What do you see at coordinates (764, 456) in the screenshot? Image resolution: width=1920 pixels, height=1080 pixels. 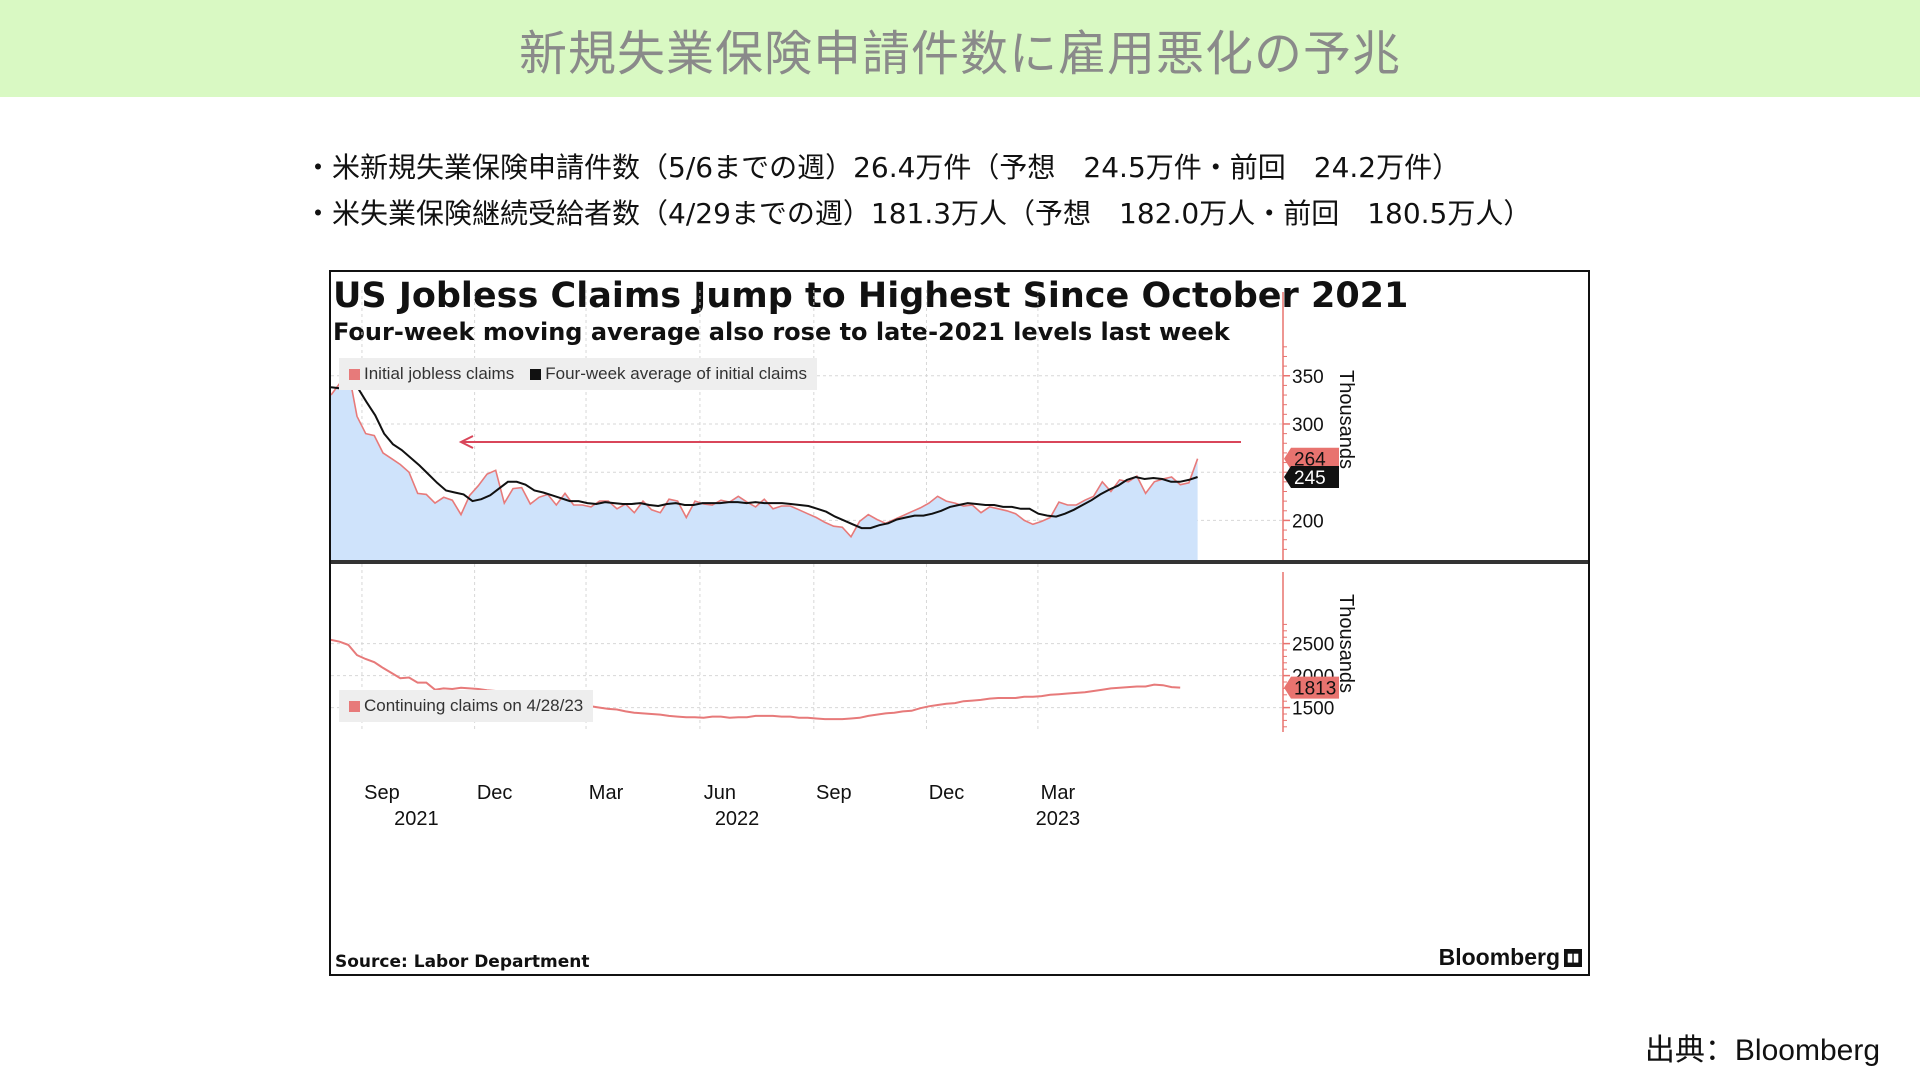 I see `four-week-average-line` at bounding box center [764, 456].